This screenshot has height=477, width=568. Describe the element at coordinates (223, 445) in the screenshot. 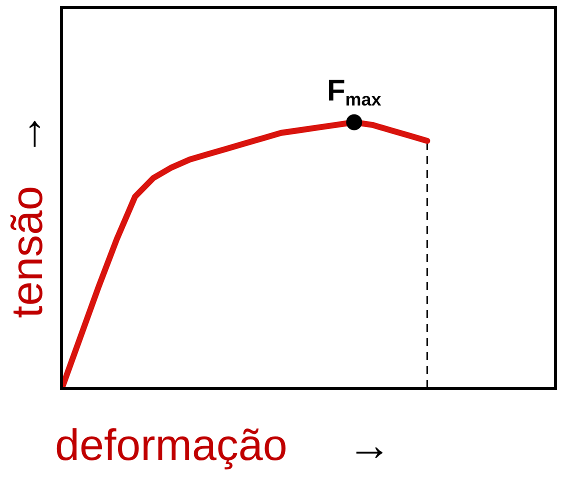

I see `text: deformação →` at that location.